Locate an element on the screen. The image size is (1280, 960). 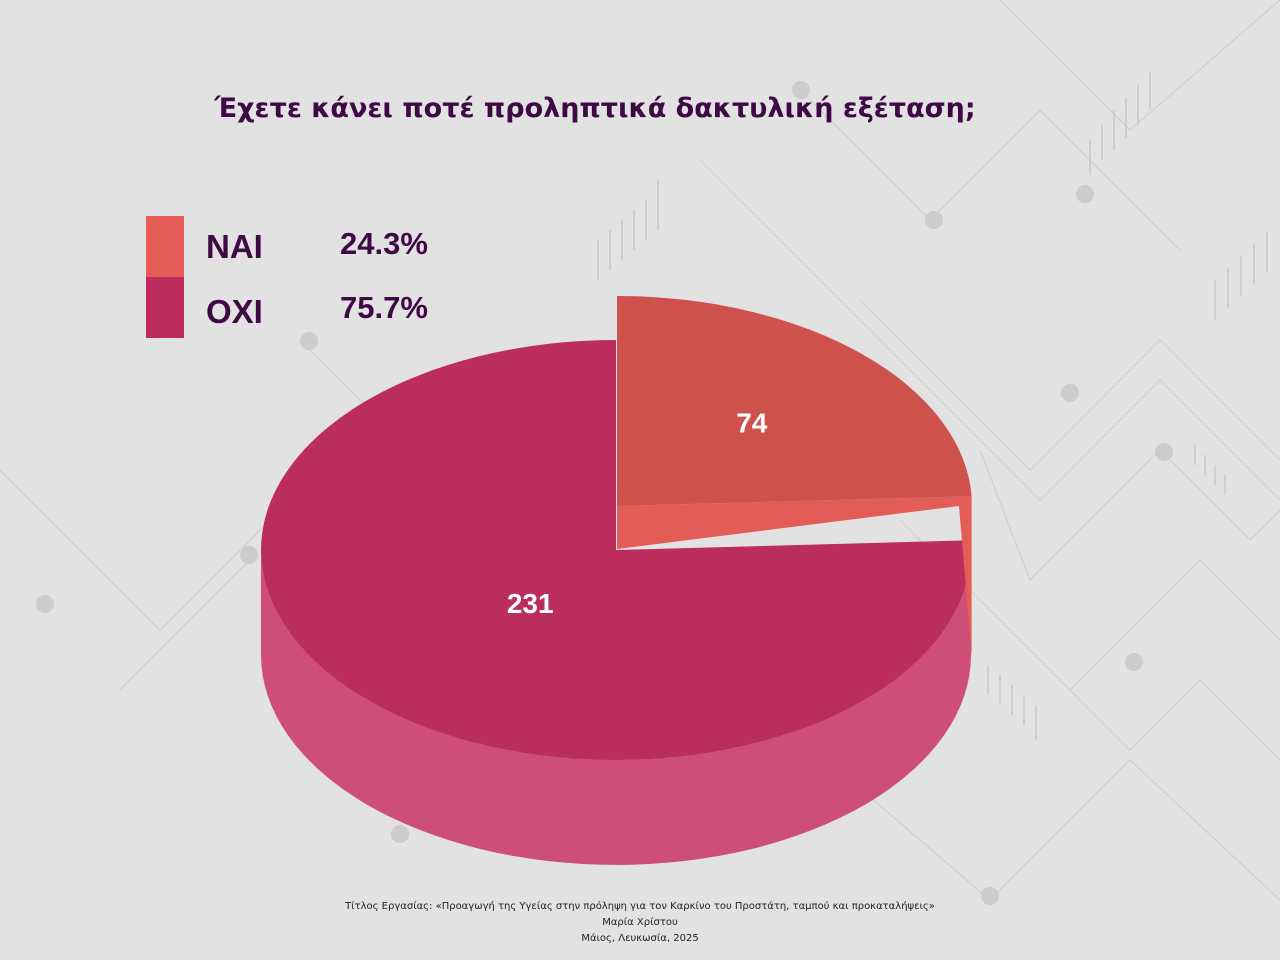
legend-swatch-oxi is located at coordinates (165, 307).